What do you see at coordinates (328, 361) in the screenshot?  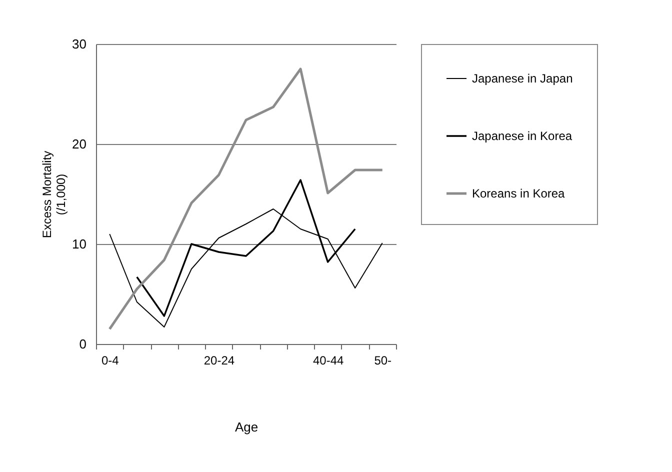 I see `x-tick-label: 40-44` at bounding box center [328, 361].